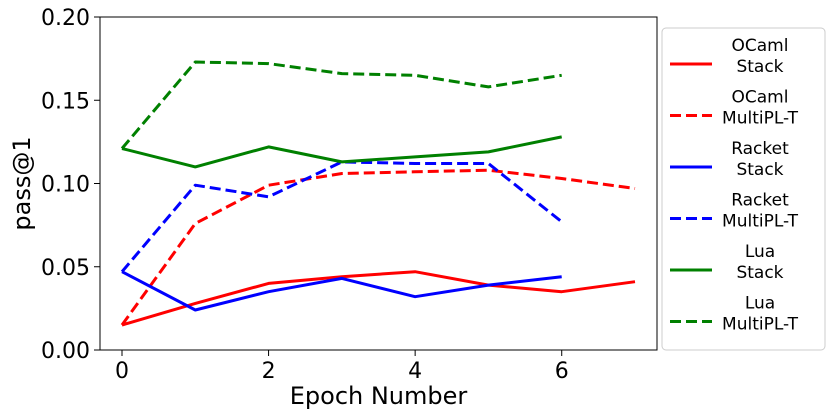 The image size is (831, 416). I want to click on x-axis-label: Epoch Number, so click(379, 396).